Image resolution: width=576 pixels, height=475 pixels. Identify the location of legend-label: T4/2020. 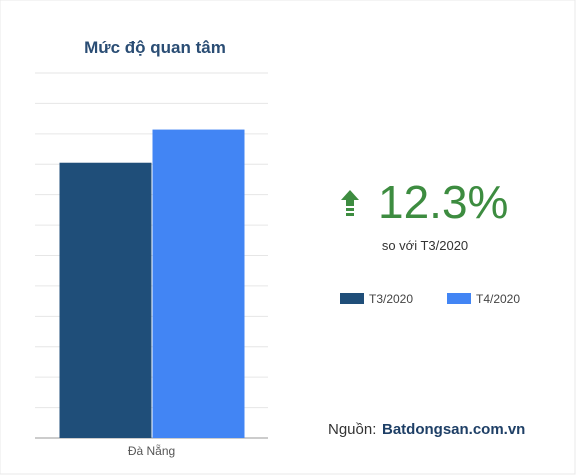
(498, 299).